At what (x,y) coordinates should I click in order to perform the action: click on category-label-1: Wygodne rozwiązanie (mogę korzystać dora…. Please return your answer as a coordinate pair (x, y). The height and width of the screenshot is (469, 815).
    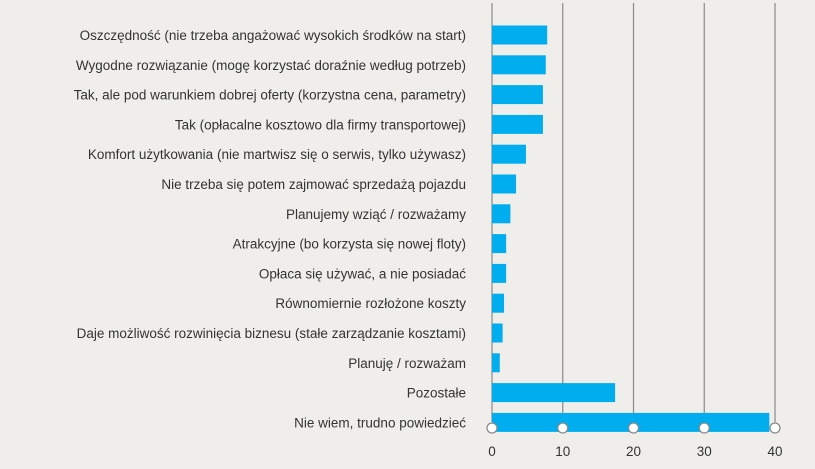
    Looking at the image, I should click on (271, 65).